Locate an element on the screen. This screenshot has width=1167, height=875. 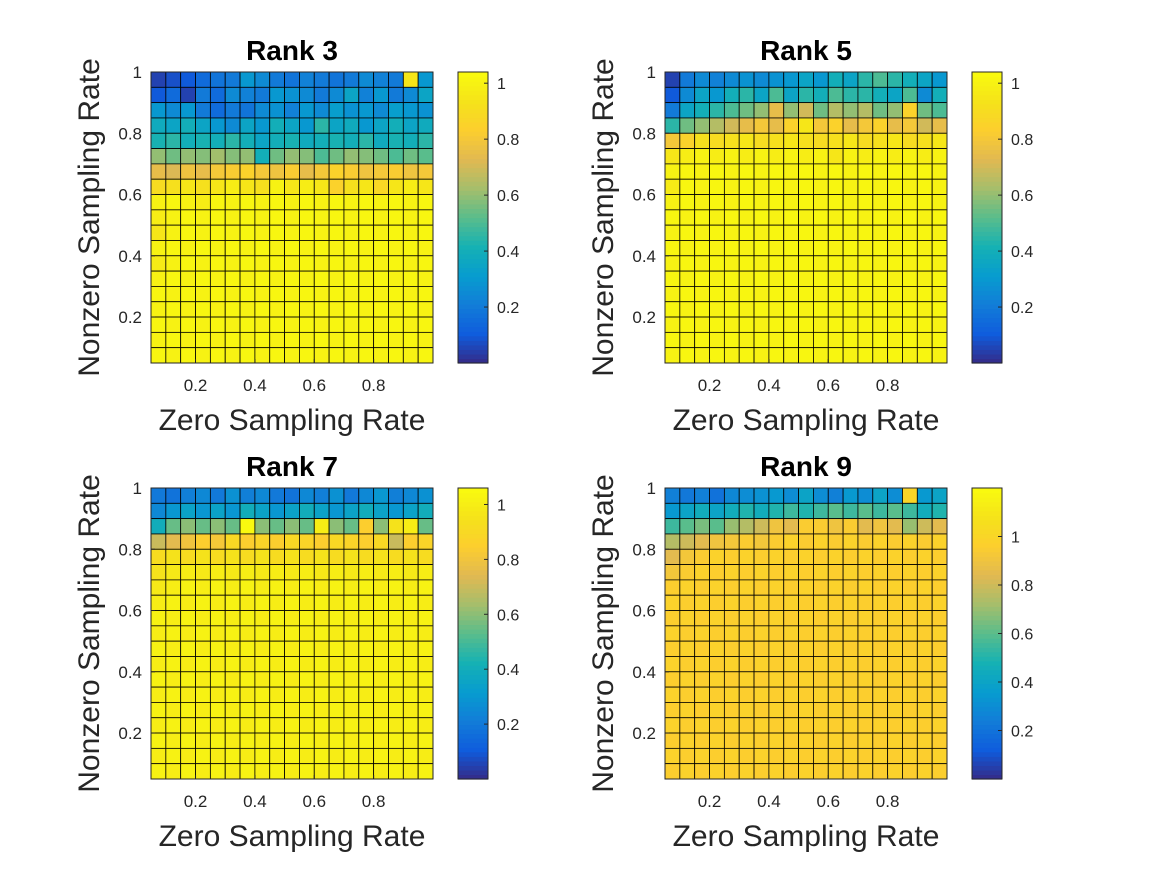
panel-3-colorbar-frame is located at coordinates (473, 633).